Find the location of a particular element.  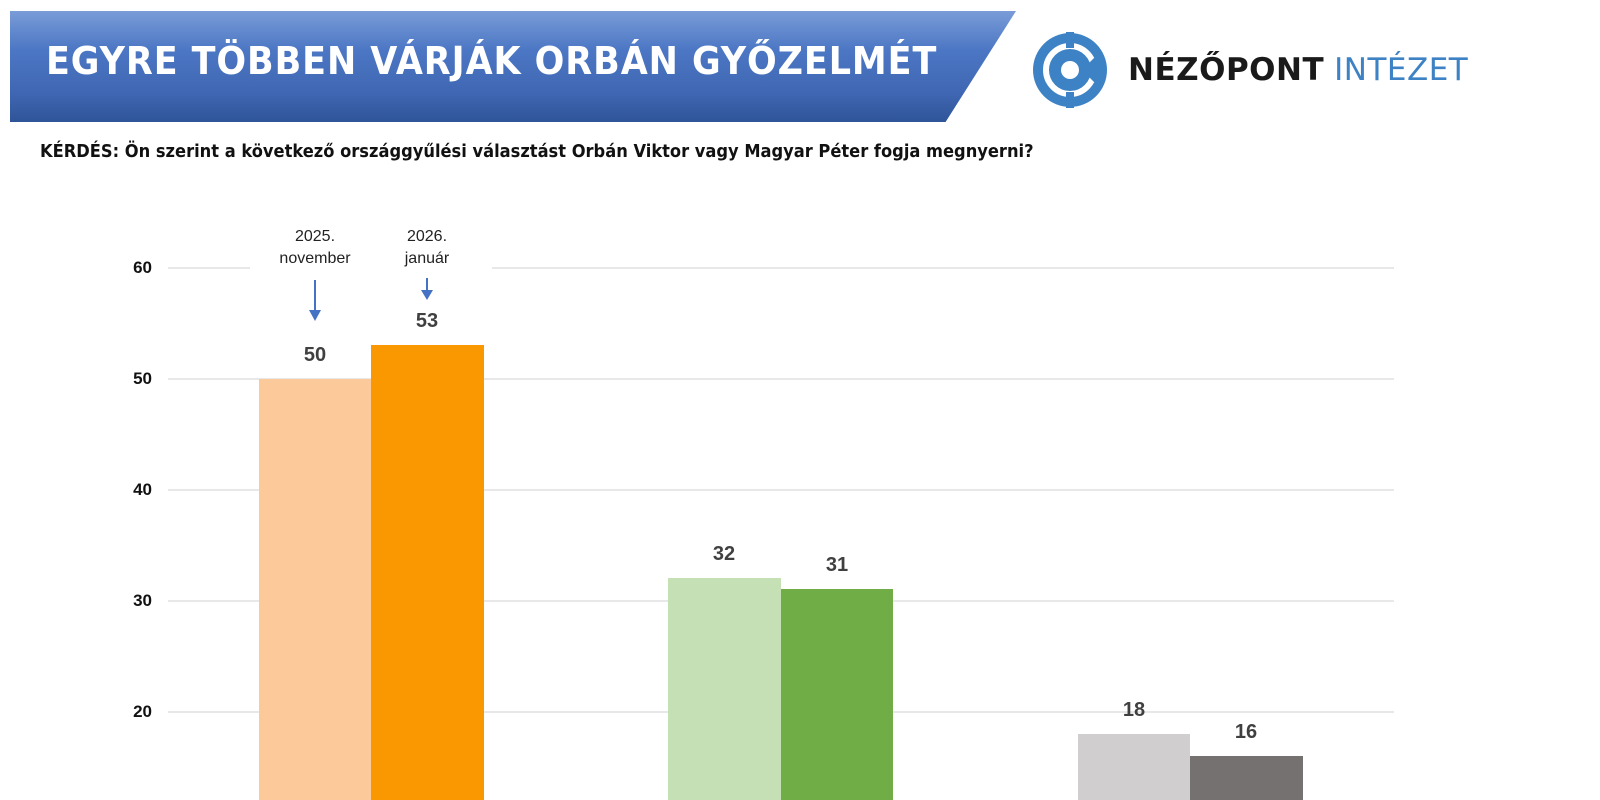

annotation-jan-month: január is located at coordinates (427, 258).